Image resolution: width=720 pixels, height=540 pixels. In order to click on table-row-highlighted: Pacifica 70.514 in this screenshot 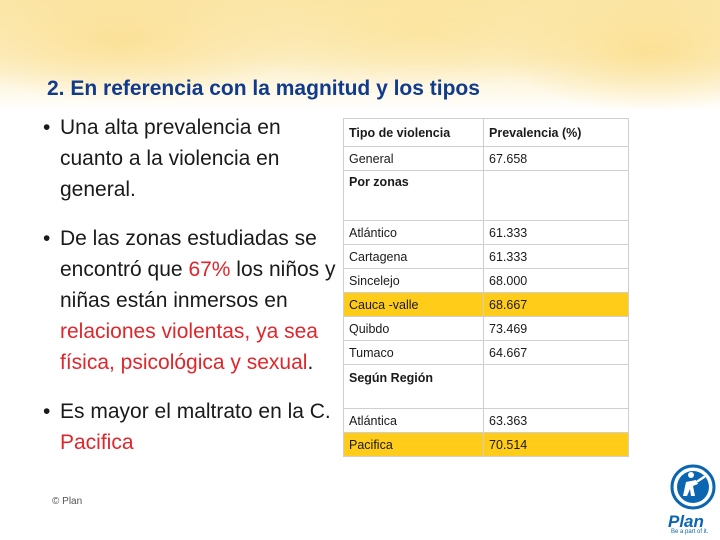, I will do `click(486, 444)`.